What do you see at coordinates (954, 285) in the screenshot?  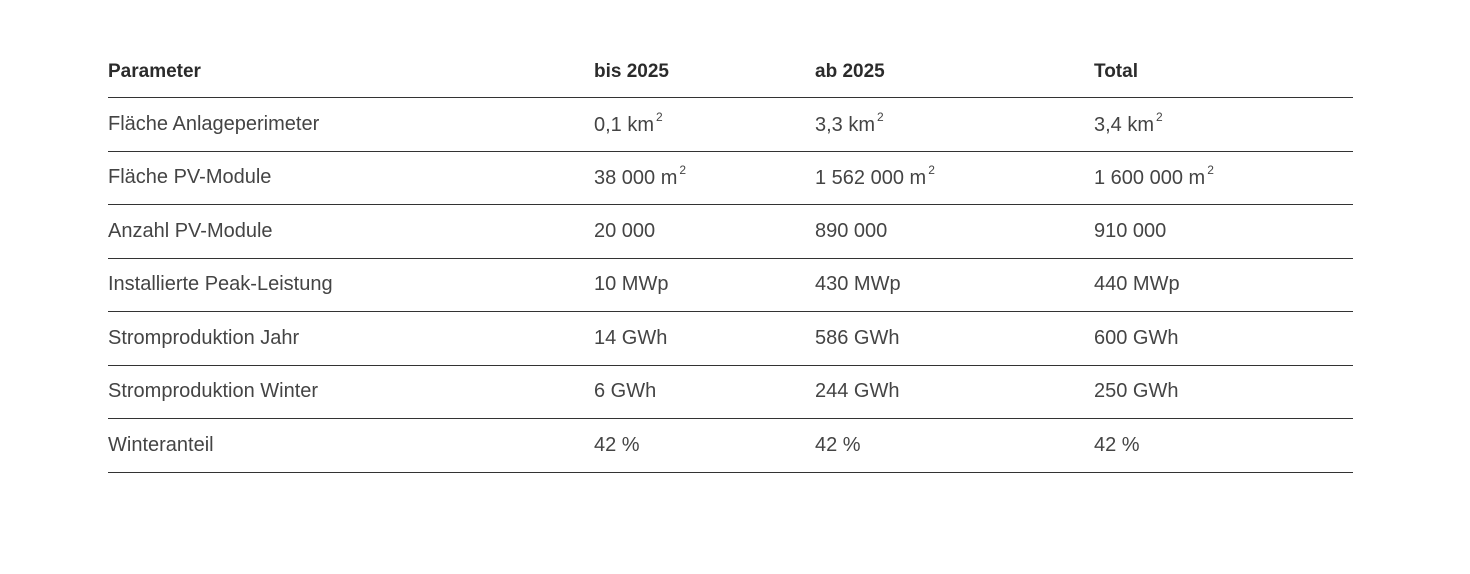 I see `cell-ab-2025: 430 MWp` at bounding box center [954, 285].